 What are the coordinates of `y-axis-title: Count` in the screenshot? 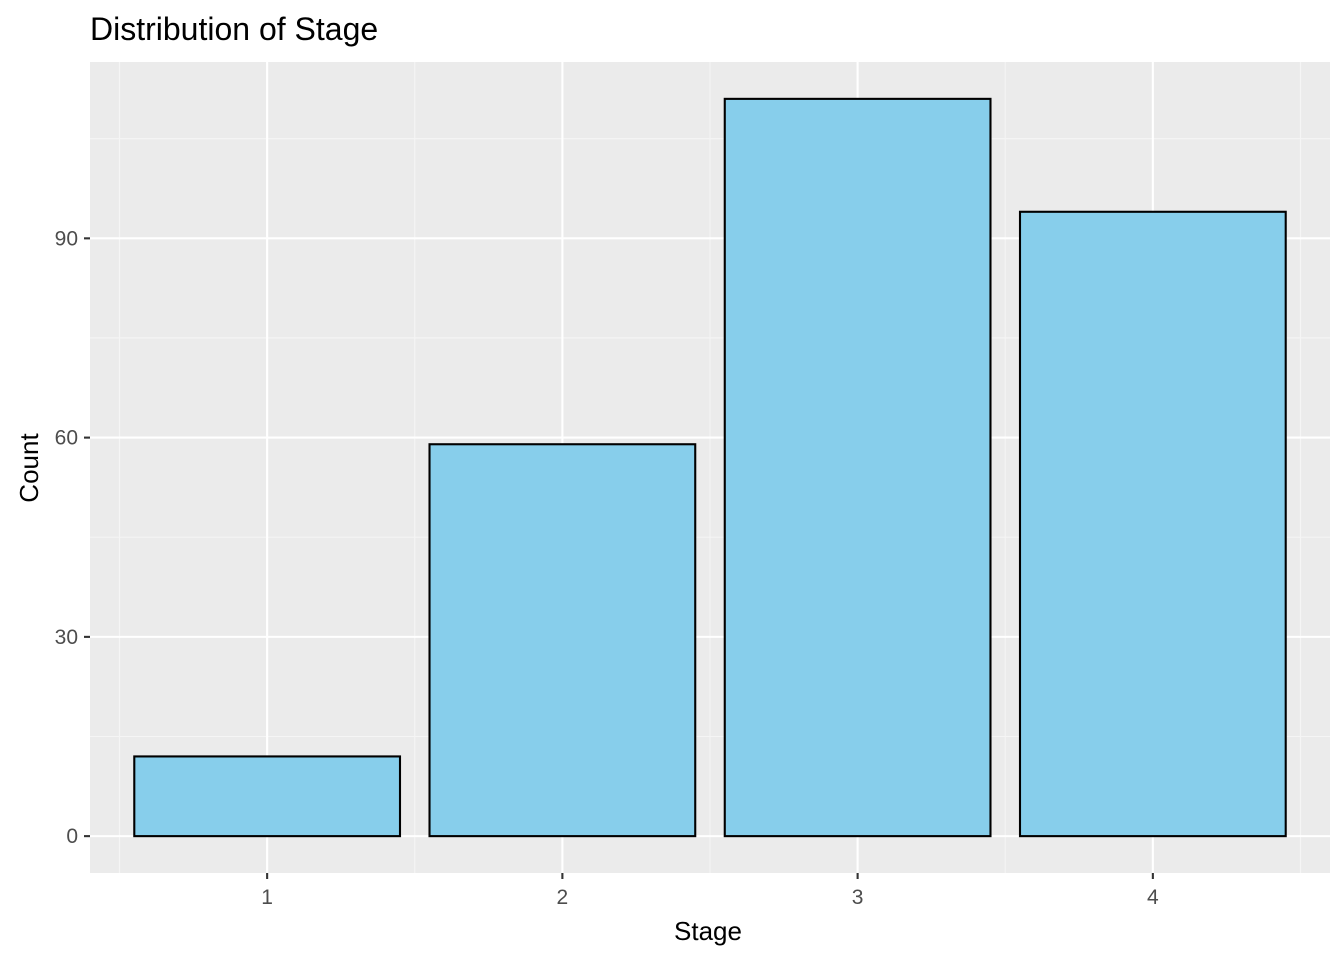 It's located at (29, 468).